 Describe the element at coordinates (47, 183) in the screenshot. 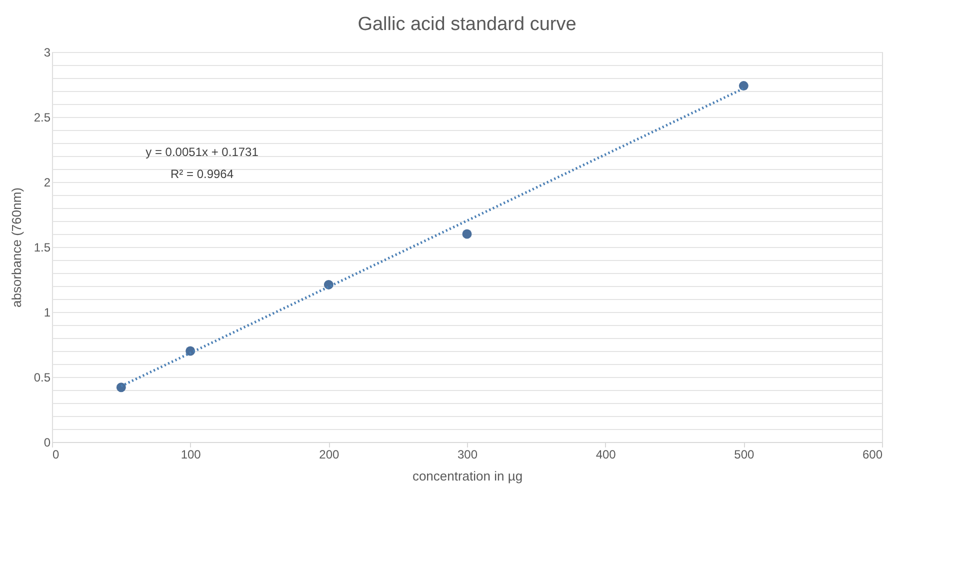

I see `y-tick-label: 2` at that location.